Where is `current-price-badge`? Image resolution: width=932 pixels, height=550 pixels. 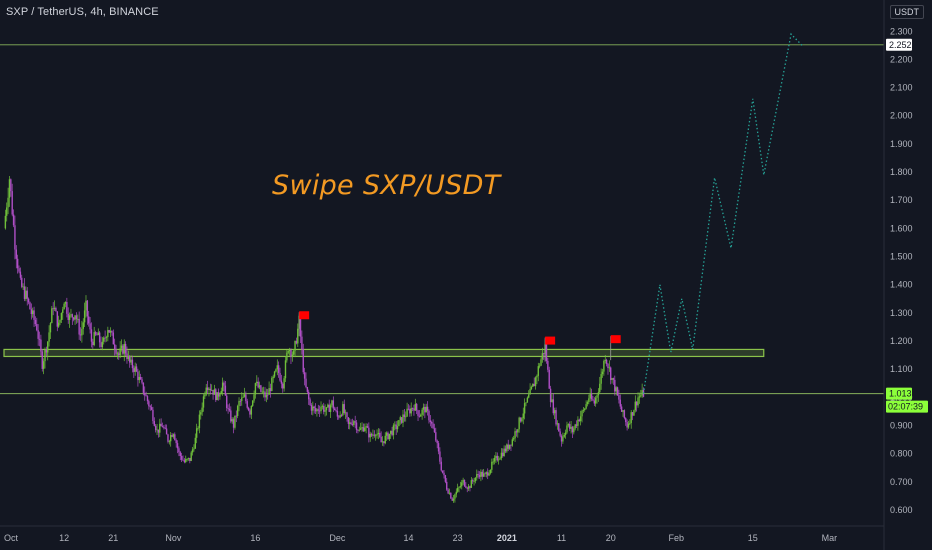 current-price-badge is located at coordinates (899, 393).